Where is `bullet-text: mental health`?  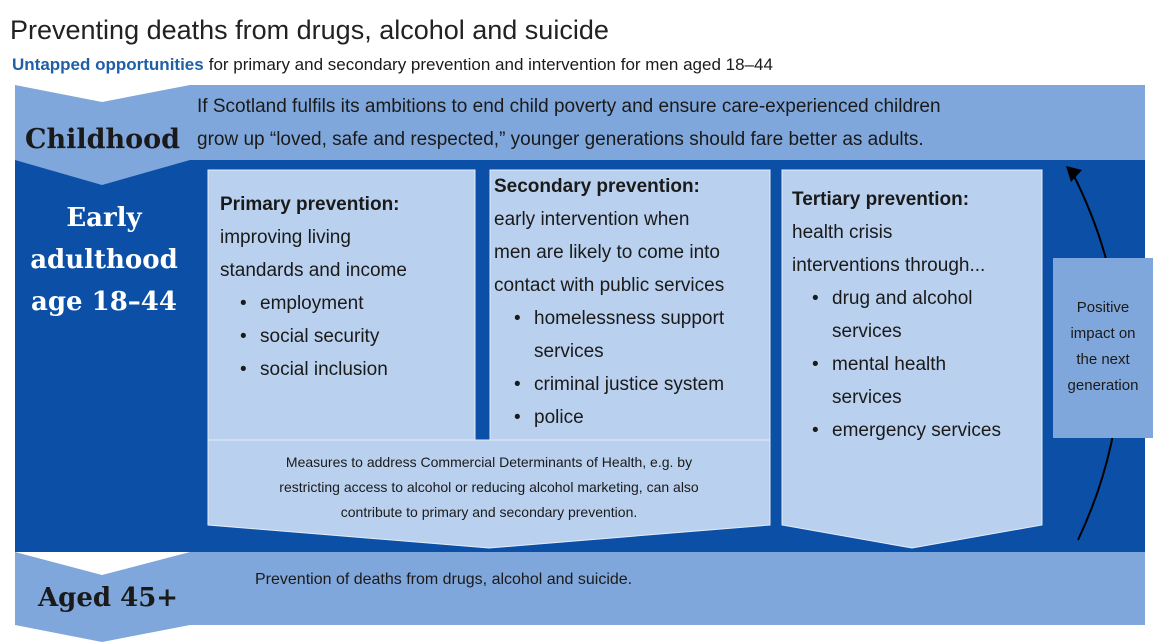 bullet-text: mental health is located at coordinates (879, 365).